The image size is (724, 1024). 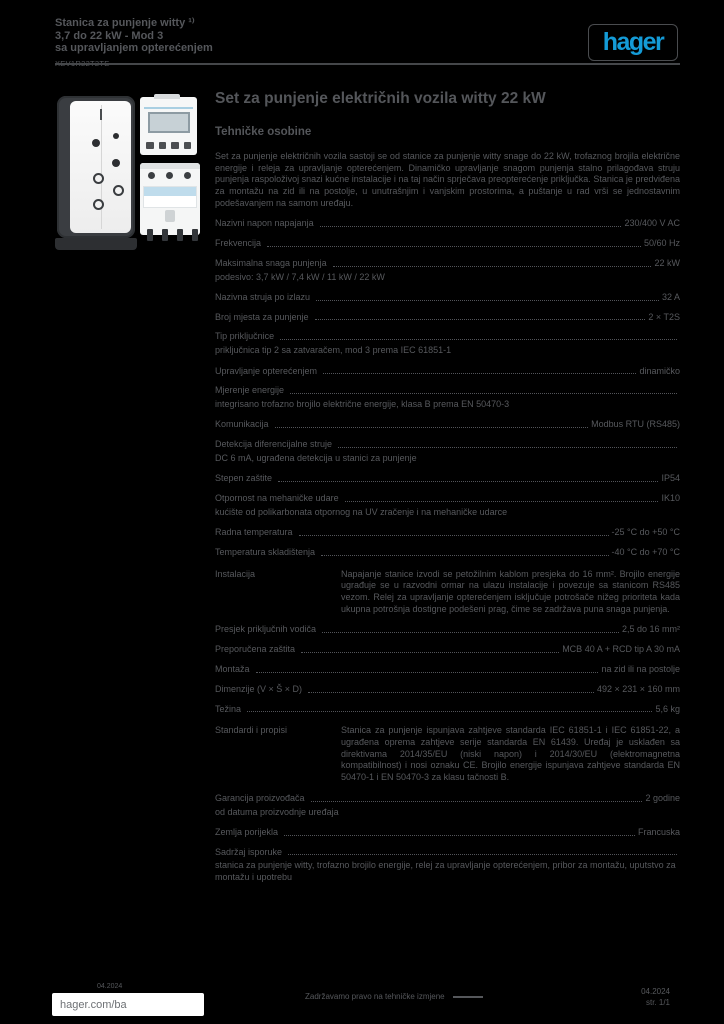 I want to click on spec-value: 2,5 do 16 mm², so click(x=650, y=629).